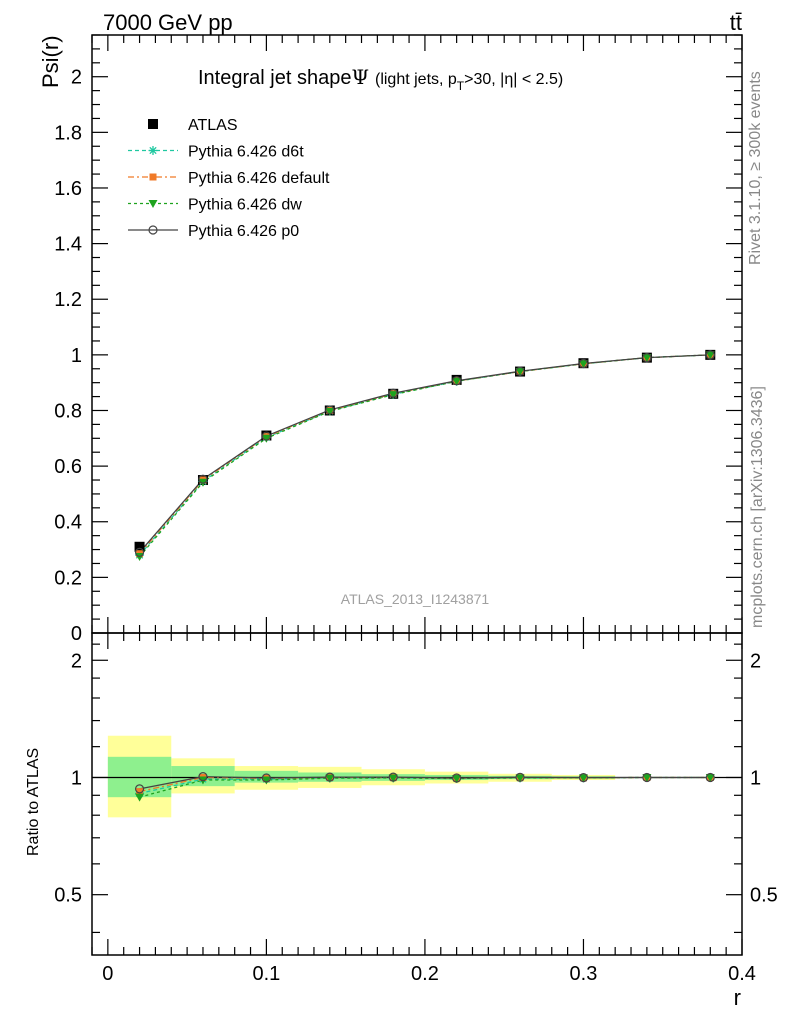  What do you see at coordinates (153, 177) in the screenshot?
I see `legend-marker-default` at bounding box center [153, 177].